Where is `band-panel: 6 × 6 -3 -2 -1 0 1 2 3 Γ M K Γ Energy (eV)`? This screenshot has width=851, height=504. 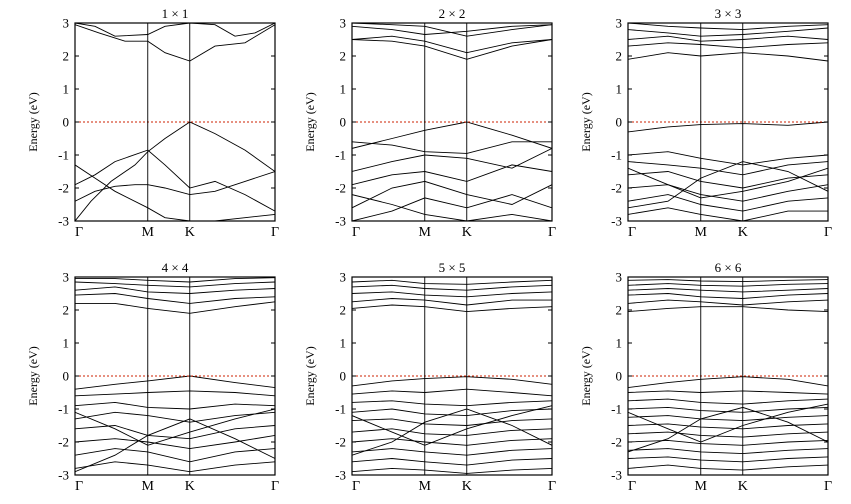
band-panel: 6 × 6 -3 -2 -1 0 1 2 3 Γ M K Γ Energy (eV) is located at coordinates (705, 377).